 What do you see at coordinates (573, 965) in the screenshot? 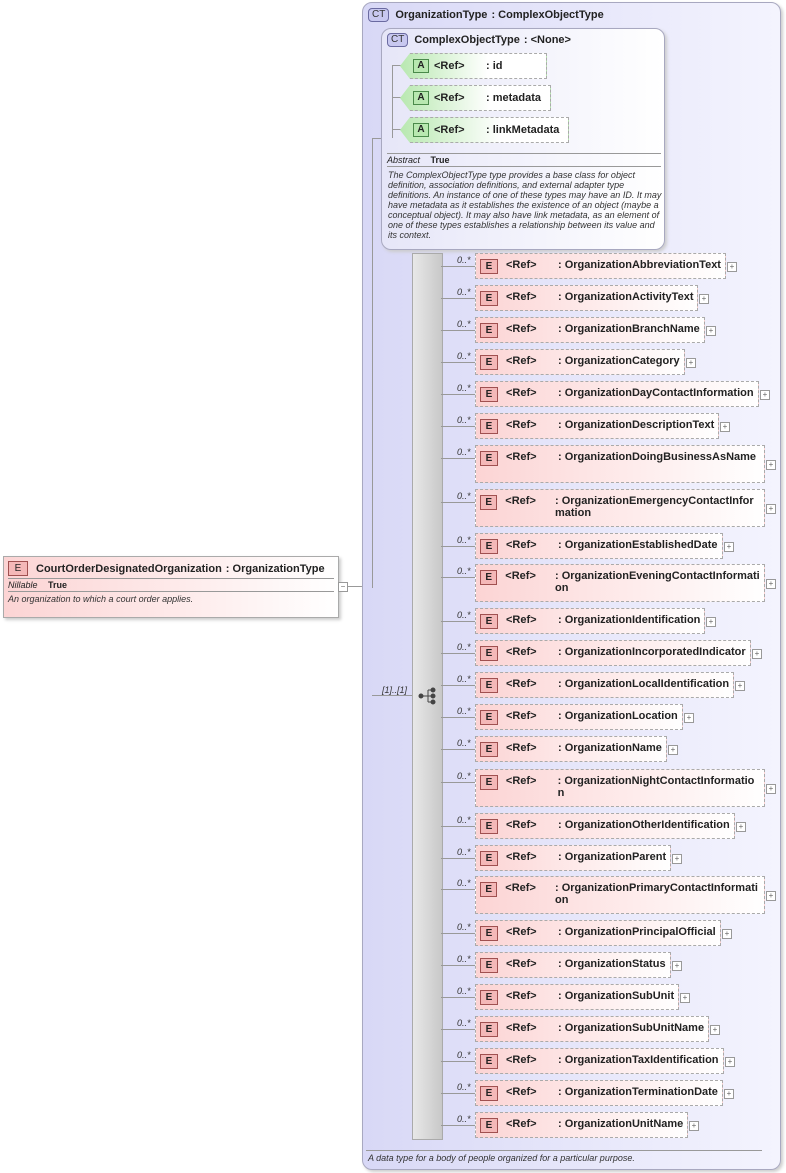
I see `element-item: E <Ref> : OrganizationStatus` at bounding box center [573, 965].